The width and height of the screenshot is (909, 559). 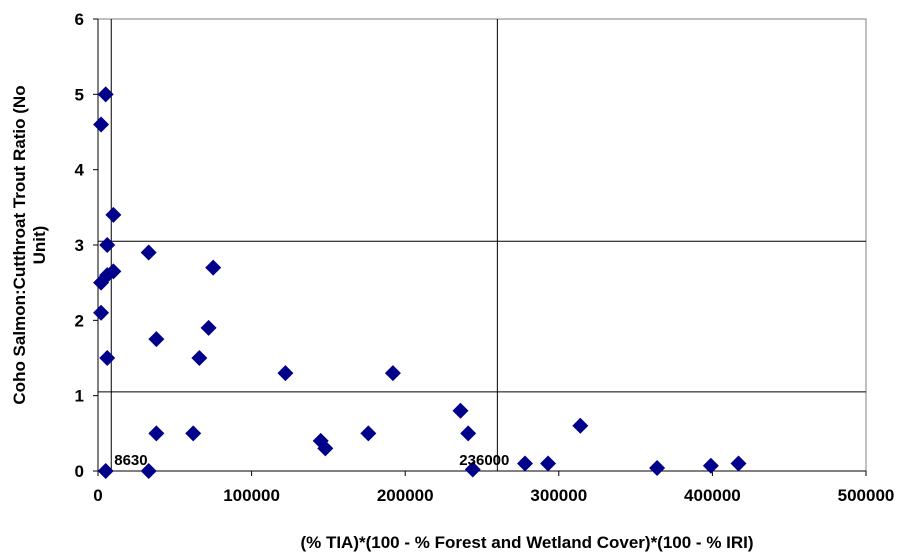 I want to click on y-tick-label: 1, so click(x=79, y=396).